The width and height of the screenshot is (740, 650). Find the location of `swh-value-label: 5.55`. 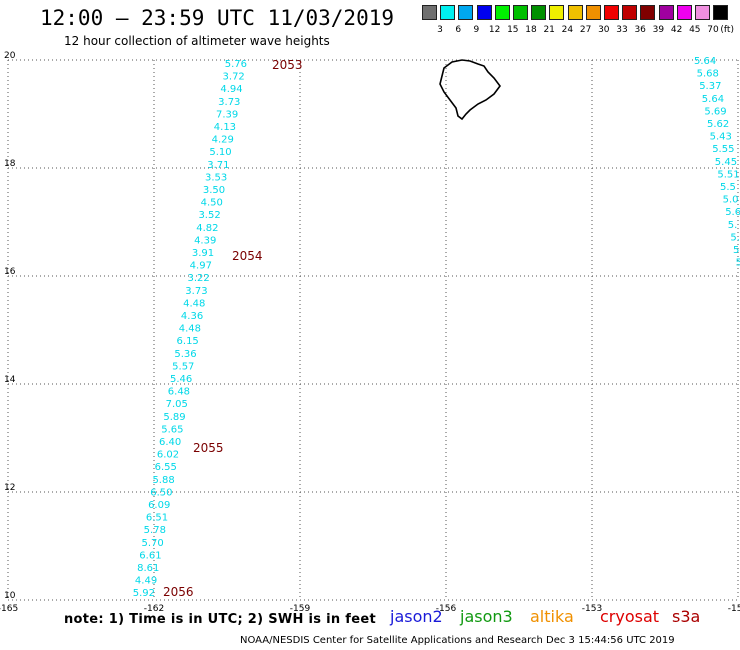

swh-value-label: 5.55 is located at coordinates (723, 149).